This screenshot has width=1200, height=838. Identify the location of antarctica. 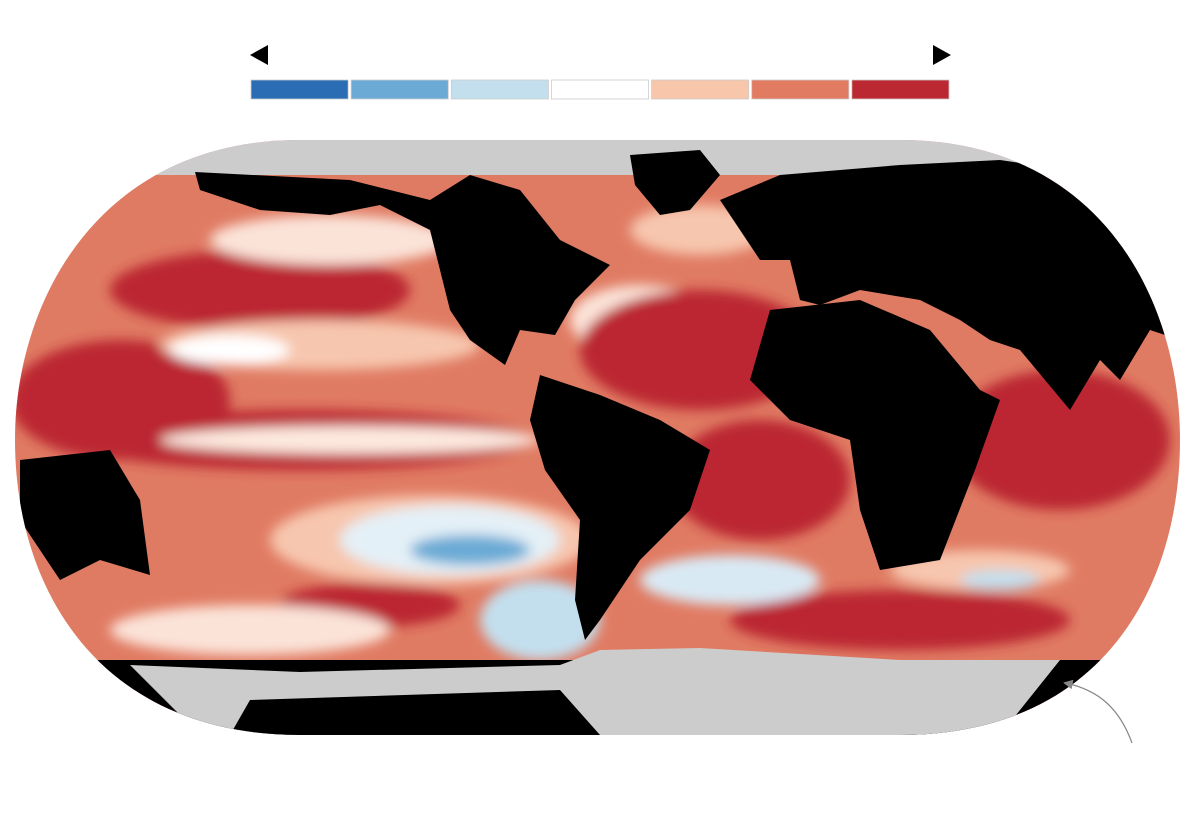
(415, 712).